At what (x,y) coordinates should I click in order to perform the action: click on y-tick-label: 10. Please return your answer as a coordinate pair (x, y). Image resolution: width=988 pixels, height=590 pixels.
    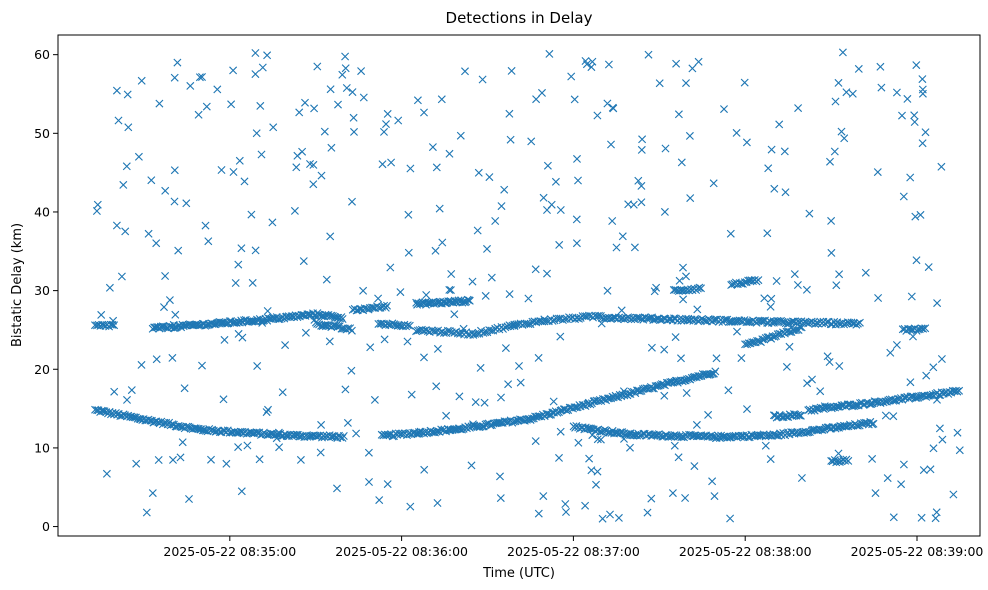
    Looking at the image, I should click on (42, 447).